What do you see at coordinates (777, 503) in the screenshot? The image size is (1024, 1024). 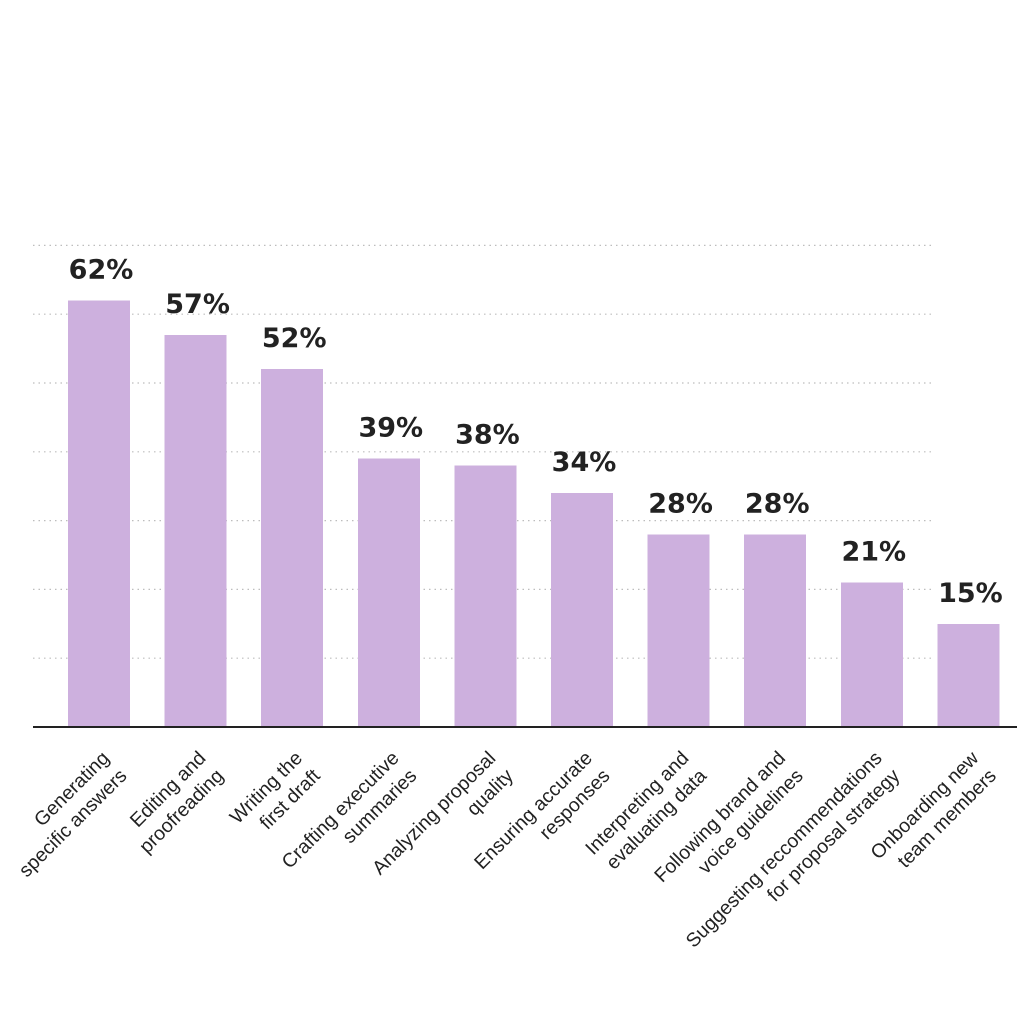 I see `value-label-8: 28%` at bounding box center [777, 503].